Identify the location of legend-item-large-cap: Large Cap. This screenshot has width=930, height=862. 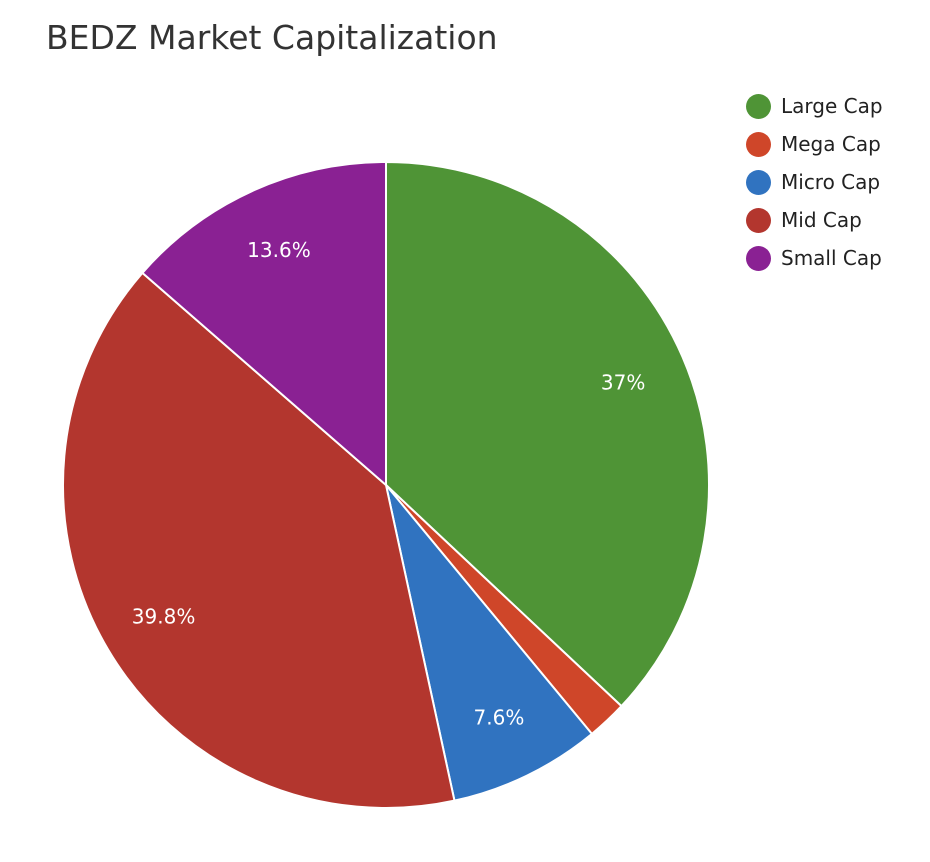
(814, 106).